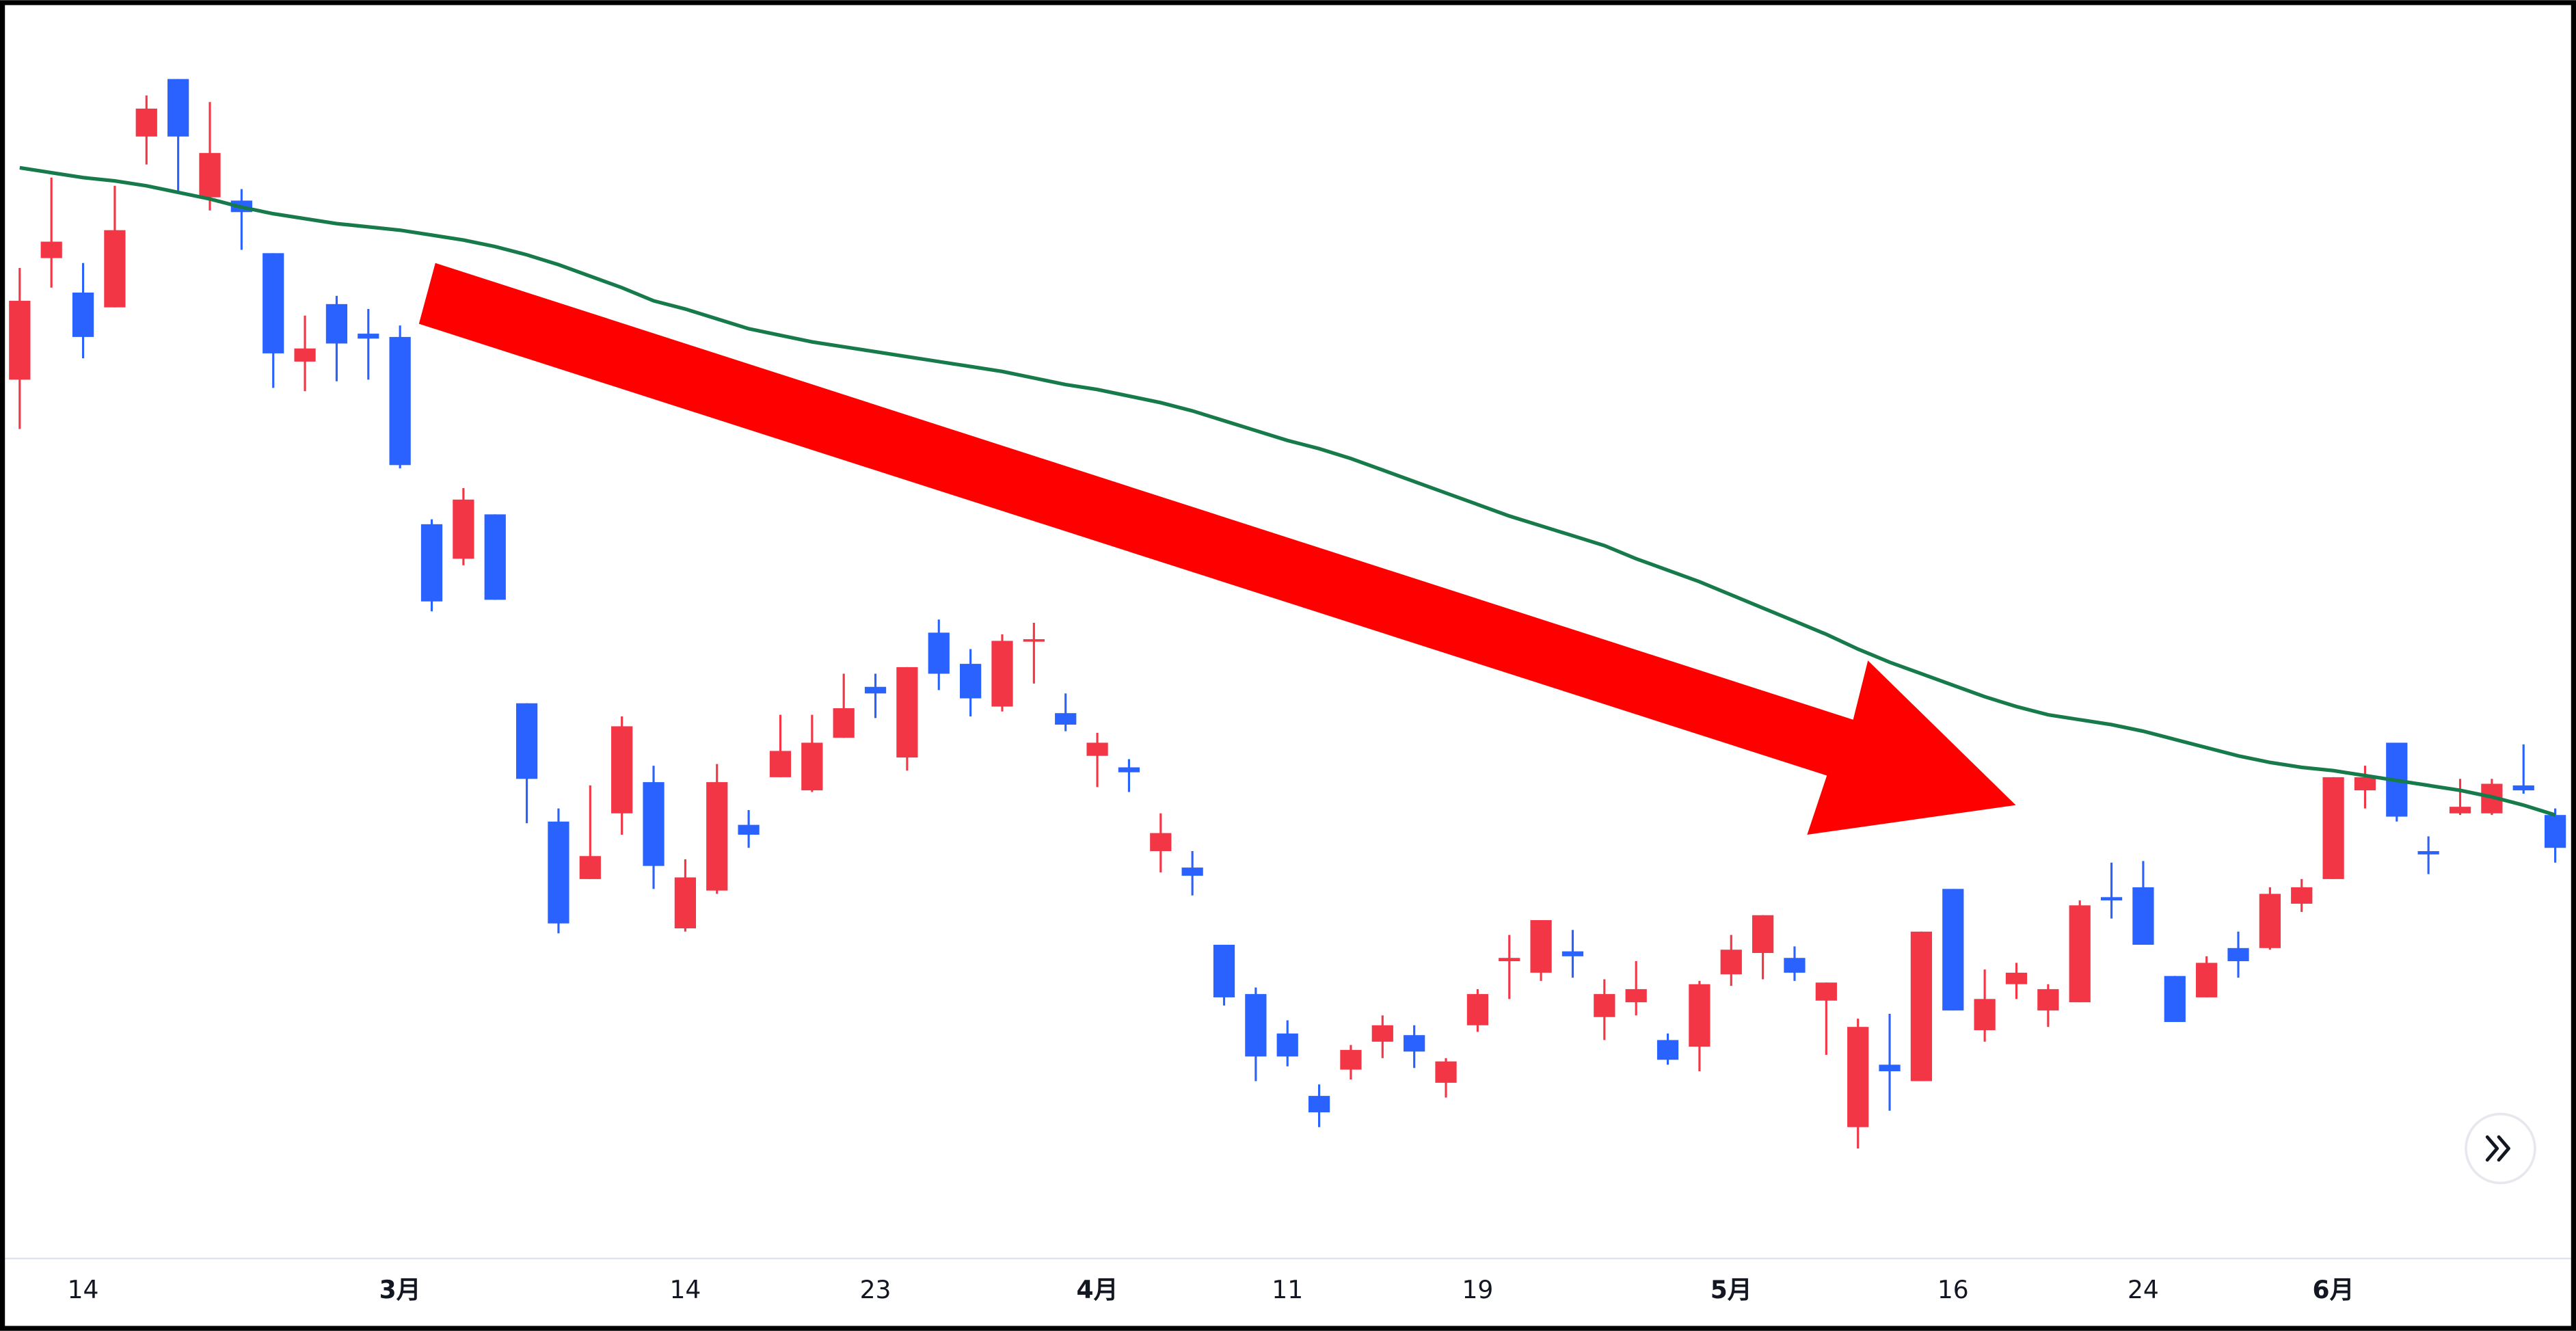  Describe the element at coordinates (1477, 1290) in the screenshot. I see `x-tick-label: 19` at that location.